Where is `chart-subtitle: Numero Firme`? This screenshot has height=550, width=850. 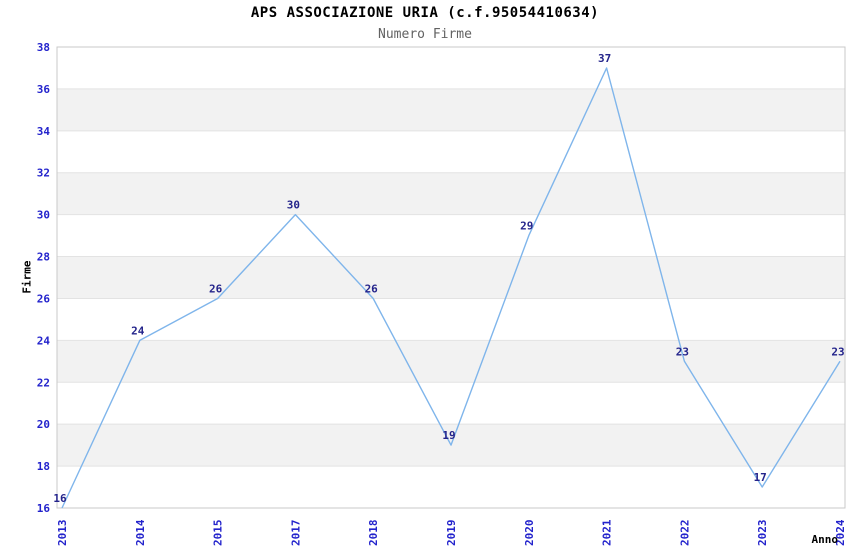 chart-subtitle: Numero Firme is located at coordinates (425, 34).